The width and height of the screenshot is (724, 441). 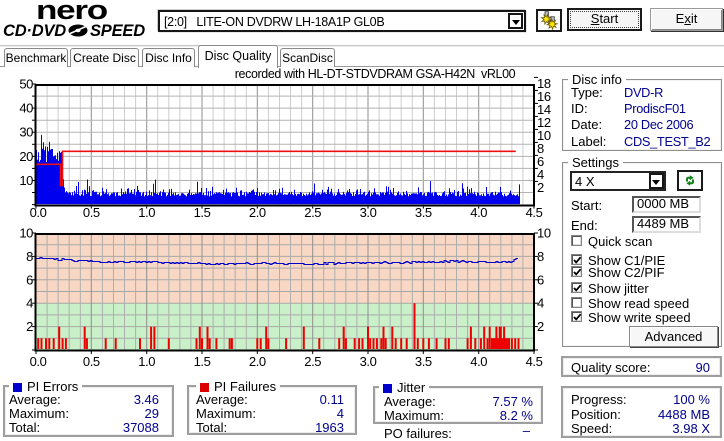 What do you see at coordinates (26, 108) in the screenshot?
I see `svg-text: 40` at bounding box center [26, 108].